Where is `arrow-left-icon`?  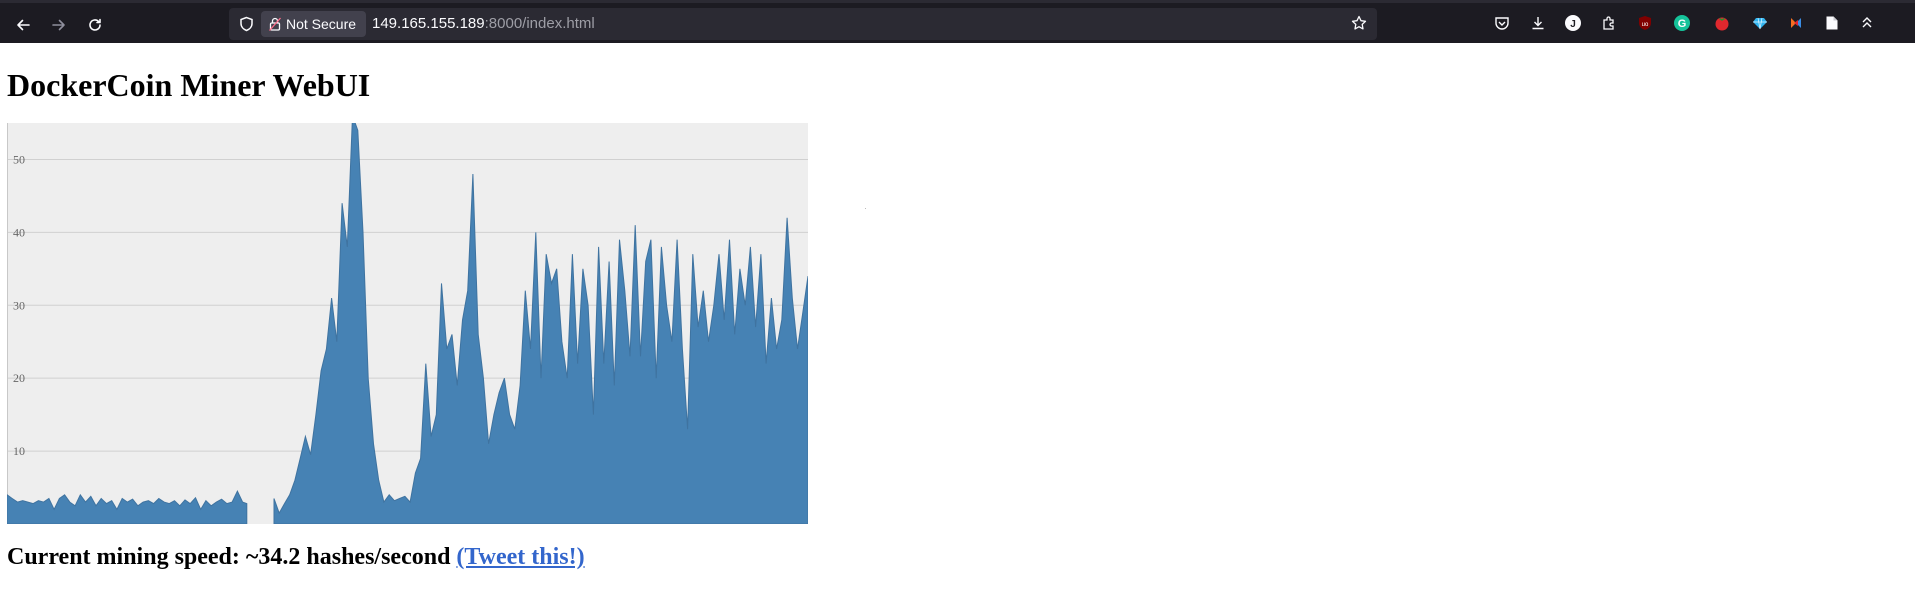 arrow-left-icon is located at coordinates (23, 25).